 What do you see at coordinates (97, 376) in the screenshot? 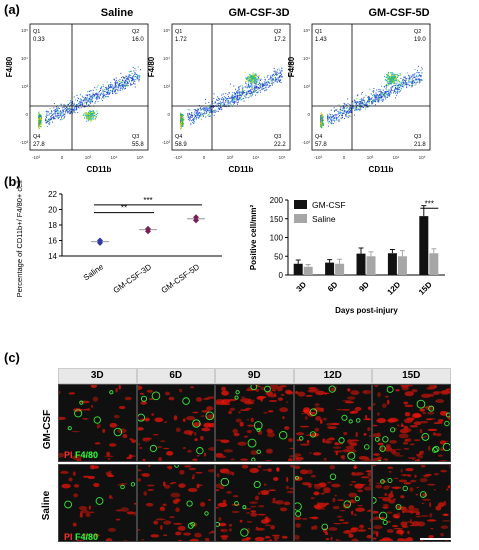
I see `mic-header-3D: 3D` at bounding box center [97, 376].